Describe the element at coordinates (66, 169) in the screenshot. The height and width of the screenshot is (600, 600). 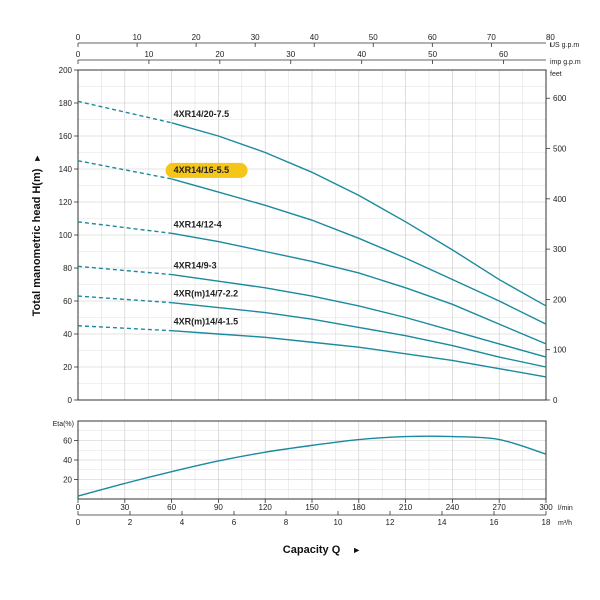
I see `head-y-tick-label: 140` at that location.